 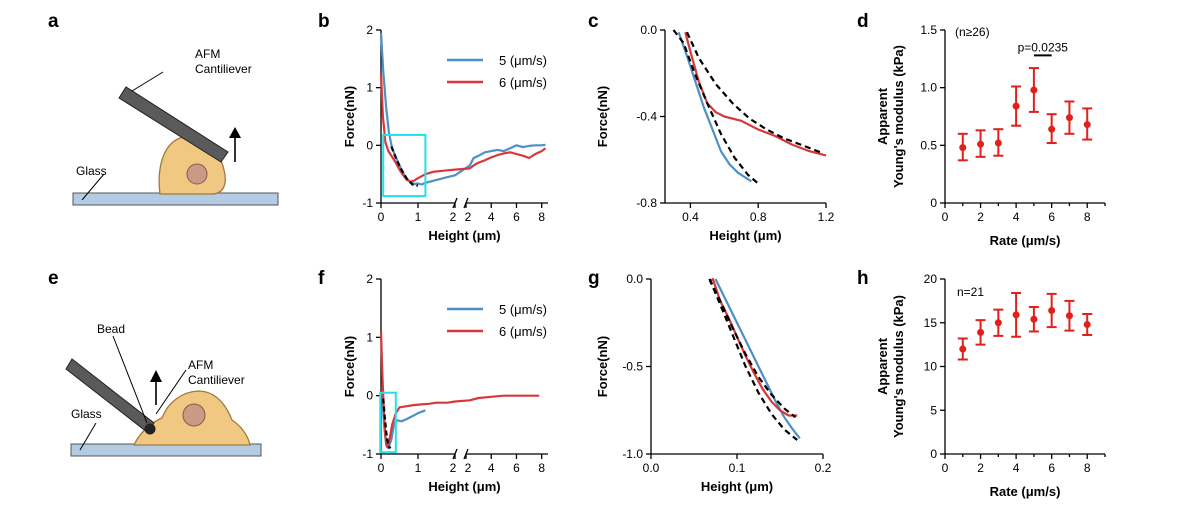 I want to click on b-x-tick-label: 2, so click(x=468, y=217).